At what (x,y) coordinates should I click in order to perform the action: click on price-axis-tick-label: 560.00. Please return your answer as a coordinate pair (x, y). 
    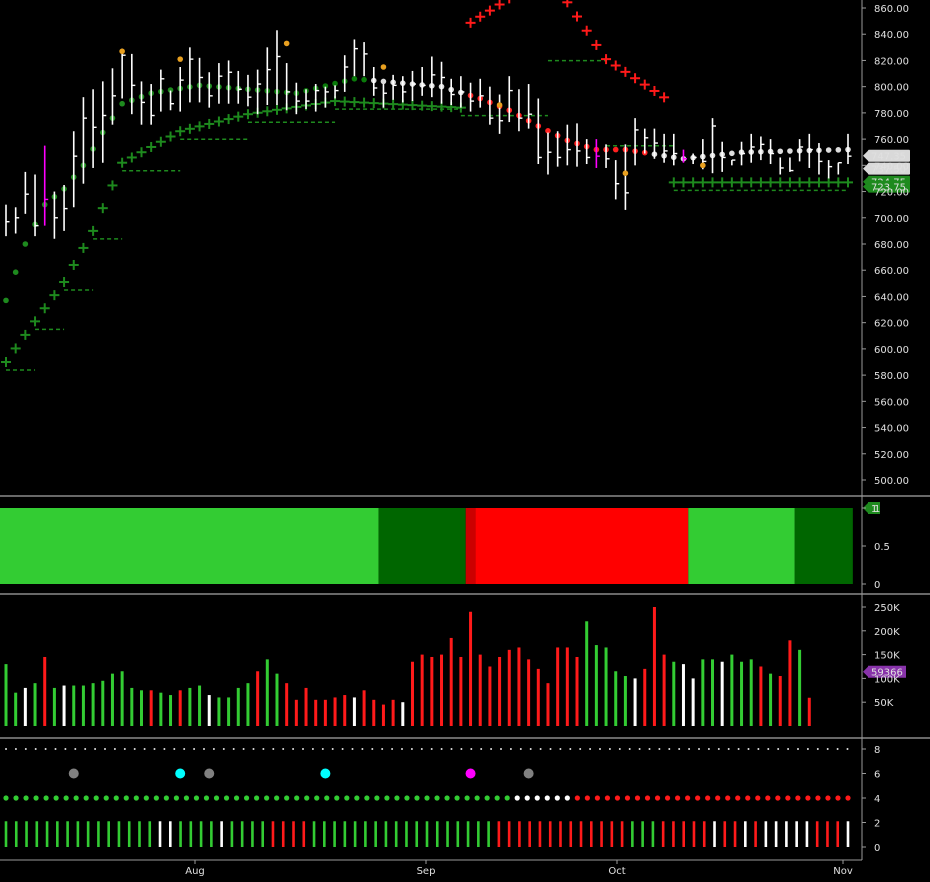
    Looking at the image, I should click on (891, 402).